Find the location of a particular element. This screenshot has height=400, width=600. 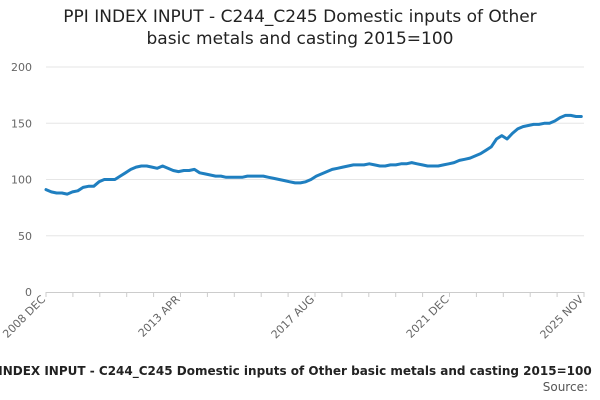

footer-source-label: Source: is located at coordinates (565, 387).